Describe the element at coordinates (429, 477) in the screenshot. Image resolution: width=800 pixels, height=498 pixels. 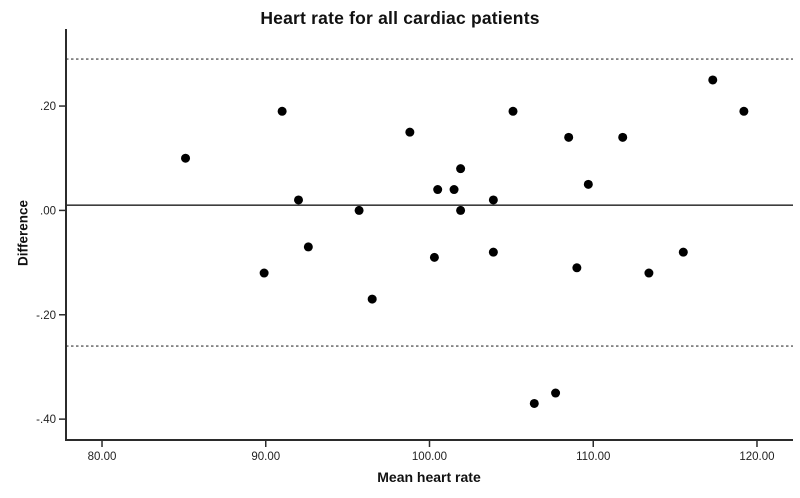
I see `x-axis-title: Mean heart rate` at that location.